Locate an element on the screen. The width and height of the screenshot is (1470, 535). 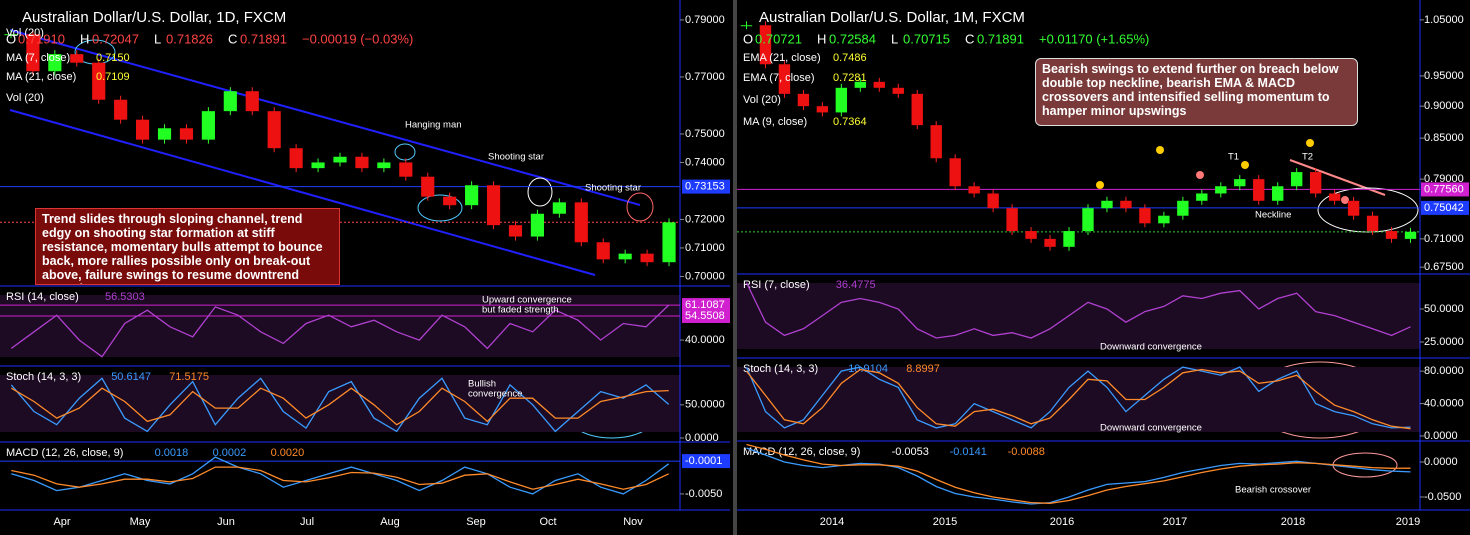
ohlc-label: C is located at coordinates (969, 38).